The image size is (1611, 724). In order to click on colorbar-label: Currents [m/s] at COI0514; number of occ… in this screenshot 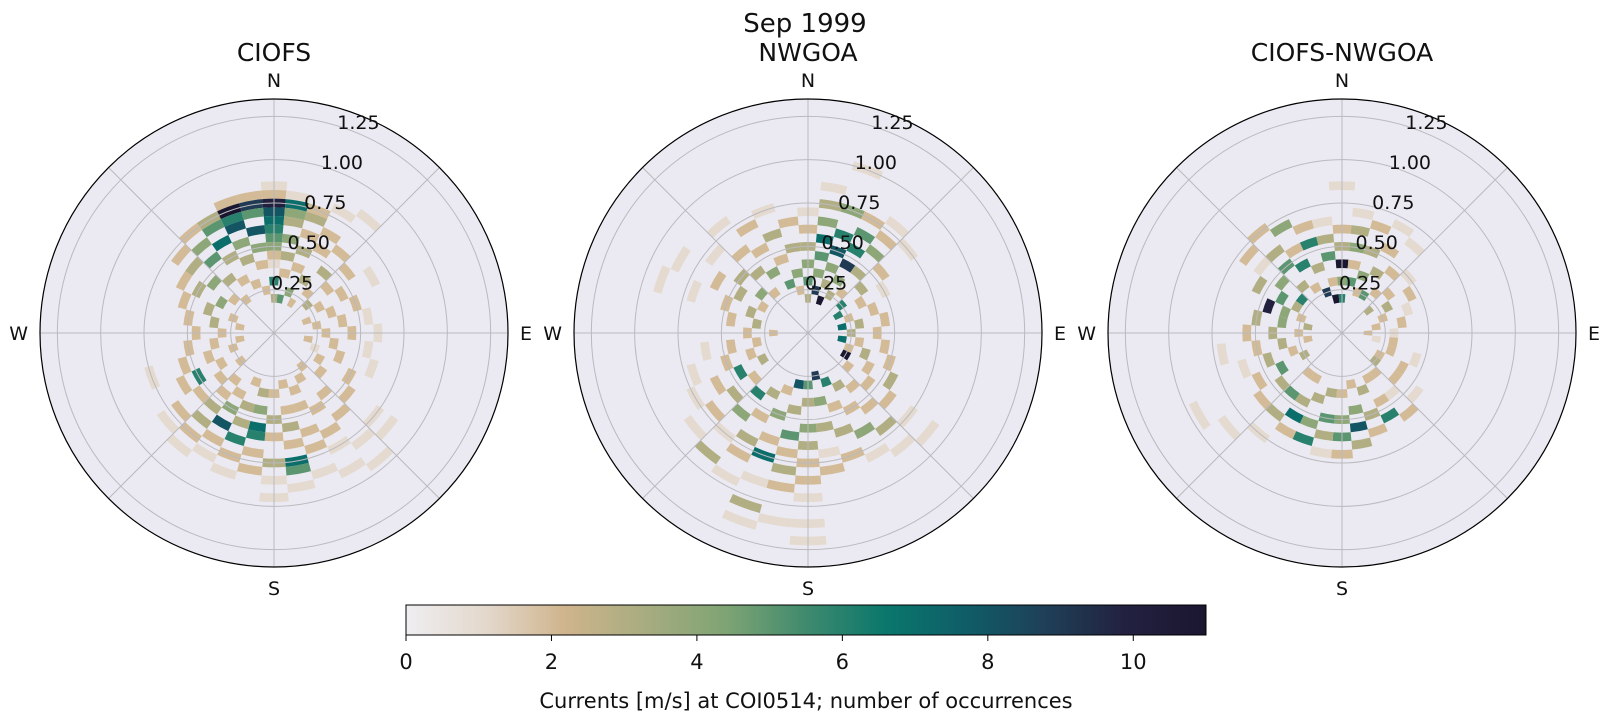, I will do `click(805, 701)`.